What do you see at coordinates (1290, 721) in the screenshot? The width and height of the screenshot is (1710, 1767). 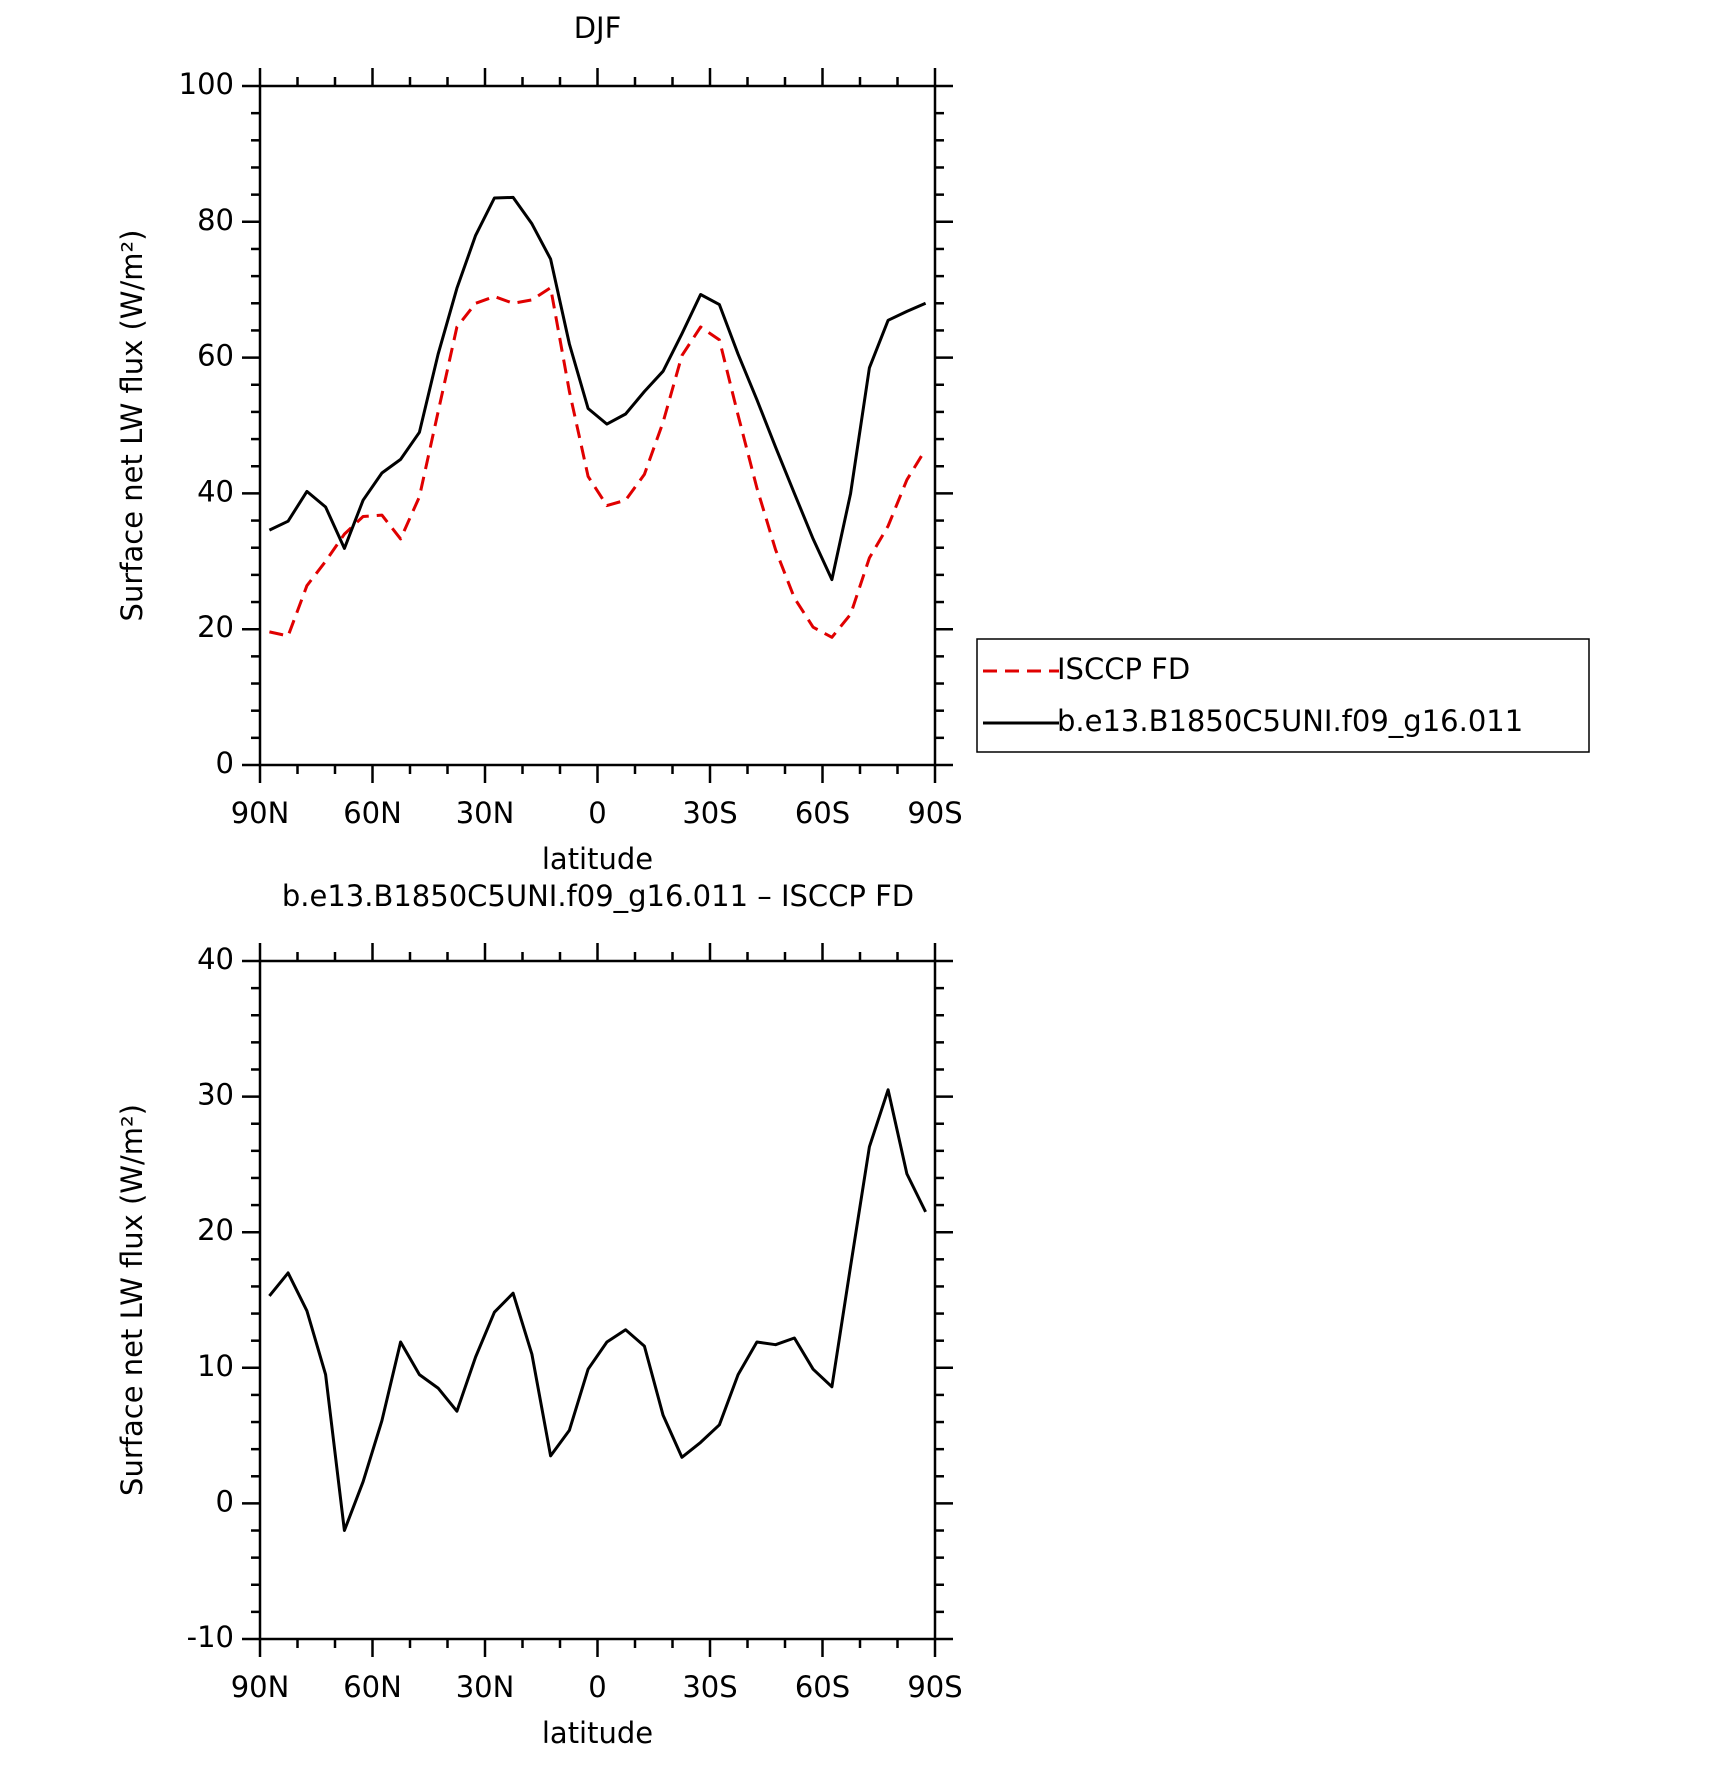 I see `legend-label: b.e13.B1850C5UNI.f09_g16.011` at bounding box center [1290, 721].